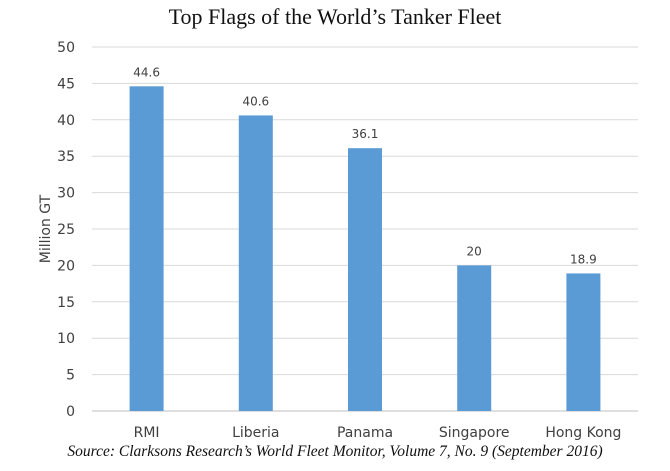 The image size is (670, 471). Describe the element at coordinates (46, 228) in the screenshot. I see `y-axis-label: Million GT` at that location.